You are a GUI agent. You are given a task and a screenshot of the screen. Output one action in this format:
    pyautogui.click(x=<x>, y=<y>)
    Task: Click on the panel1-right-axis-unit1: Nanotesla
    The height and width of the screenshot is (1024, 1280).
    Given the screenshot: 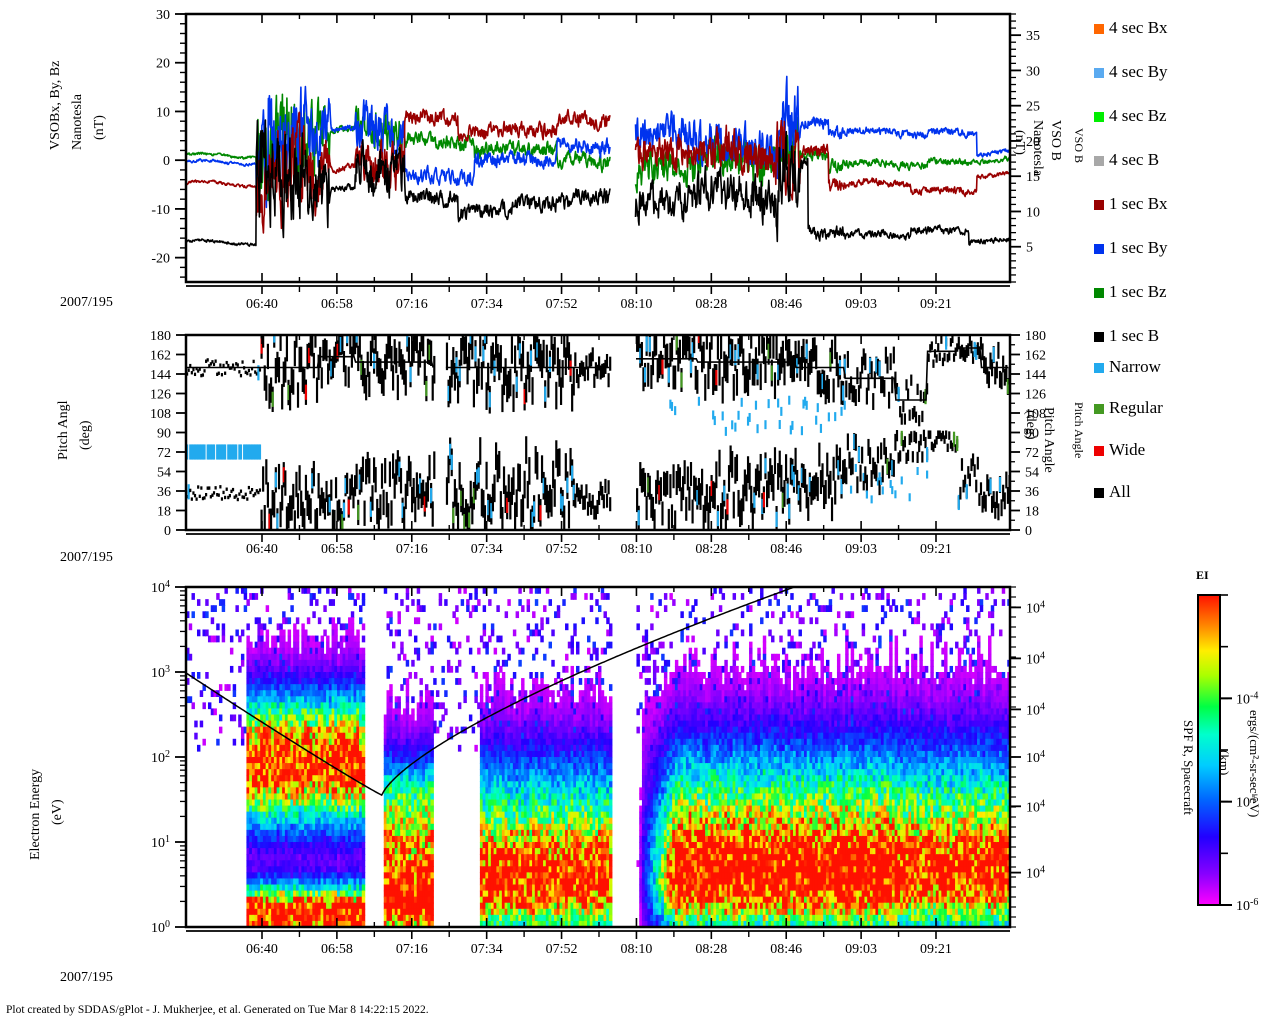 What is the action you would take?
    pyautogui.click(x=1037, y=148)
    